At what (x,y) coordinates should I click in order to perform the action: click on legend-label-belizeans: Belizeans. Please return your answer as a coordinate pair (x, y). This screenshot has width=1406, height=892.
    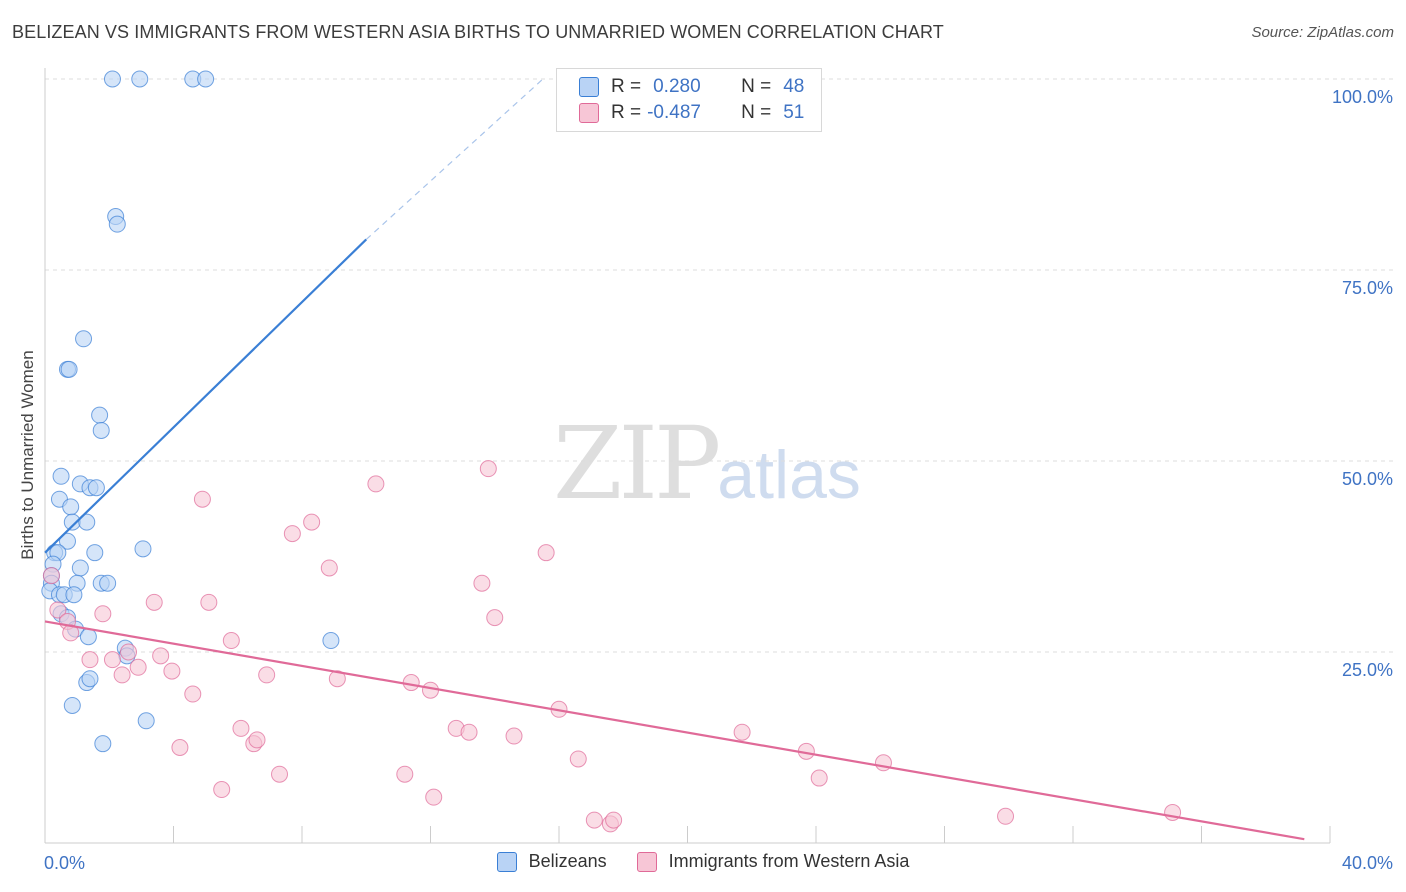
    Looking at the image, I should click on (567, 861).